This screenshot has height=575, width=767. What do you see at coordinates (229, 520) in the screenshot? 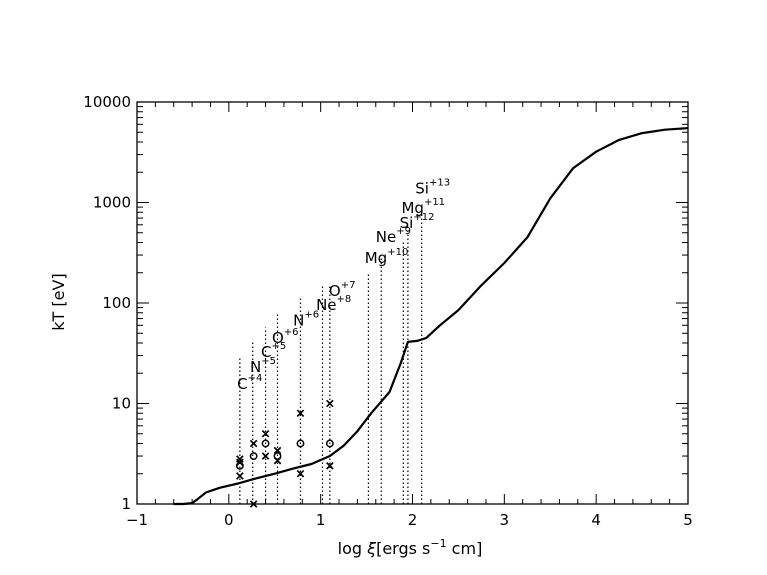
I see `x-tick-label: 0` at bounding box center [229, 520].